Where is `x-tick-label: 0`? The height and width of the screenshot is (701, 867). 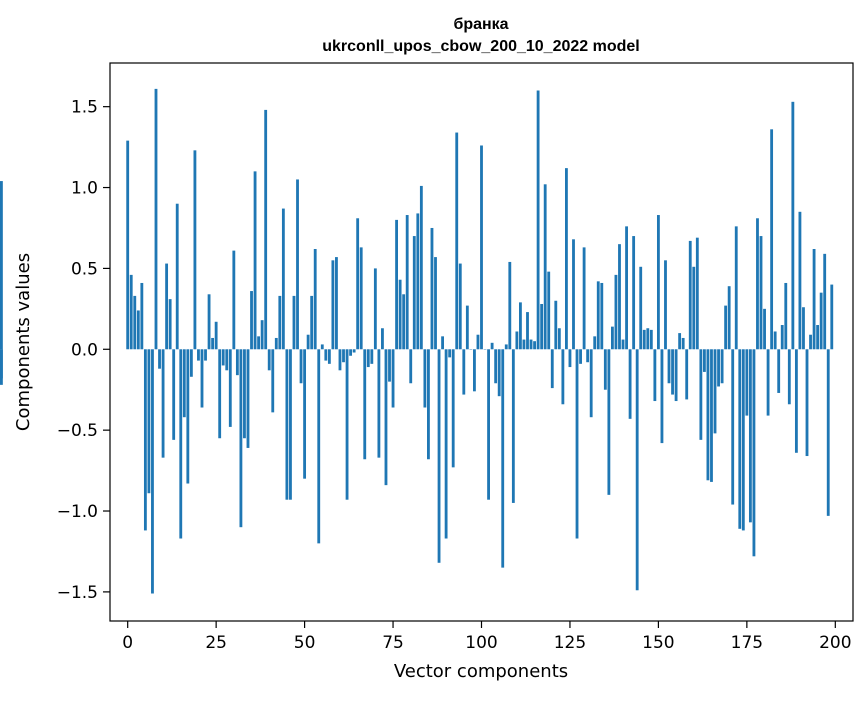 x-tick-label: 0 is located at coordinates (127, 643).